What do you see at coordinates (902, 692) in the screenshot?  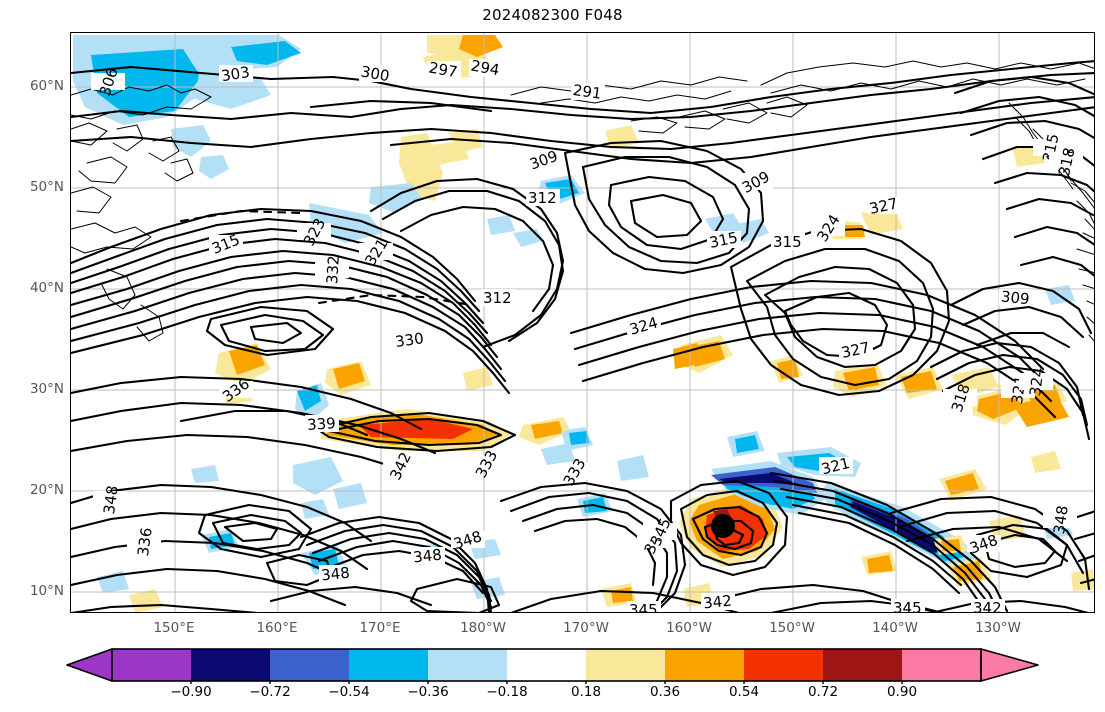 I see `colorbar-tick-label-9: 0.90` at bounding box center [902, 692].